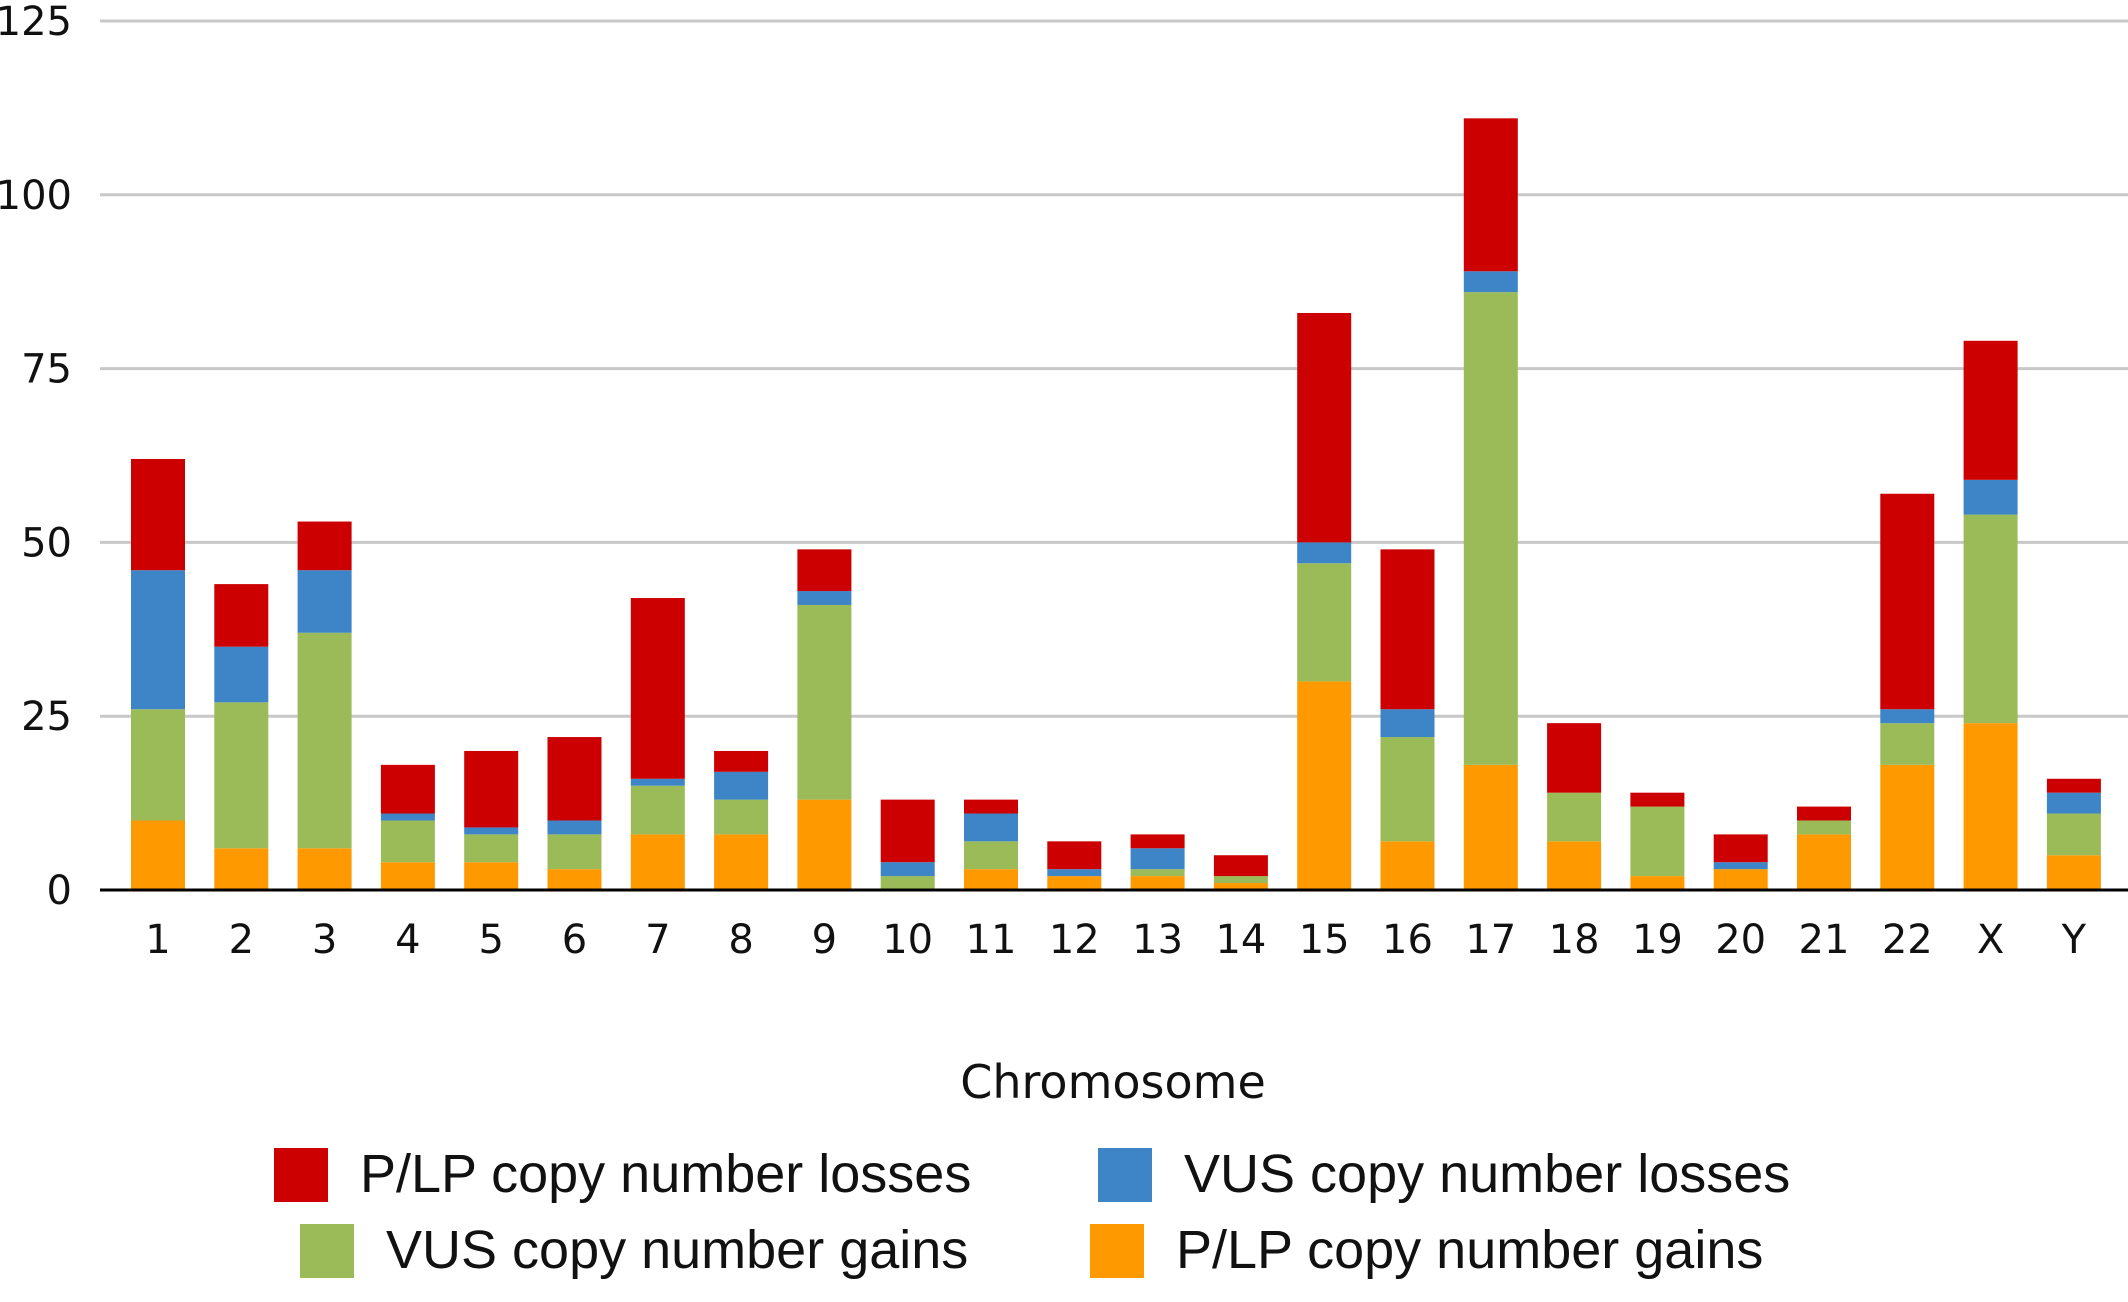 This screenshot has width=2128, height=1302. What do you see at coordinates (157, 940) in the screenshot?
I see `x-tick-label: 1` at bounding box center [157, 940].